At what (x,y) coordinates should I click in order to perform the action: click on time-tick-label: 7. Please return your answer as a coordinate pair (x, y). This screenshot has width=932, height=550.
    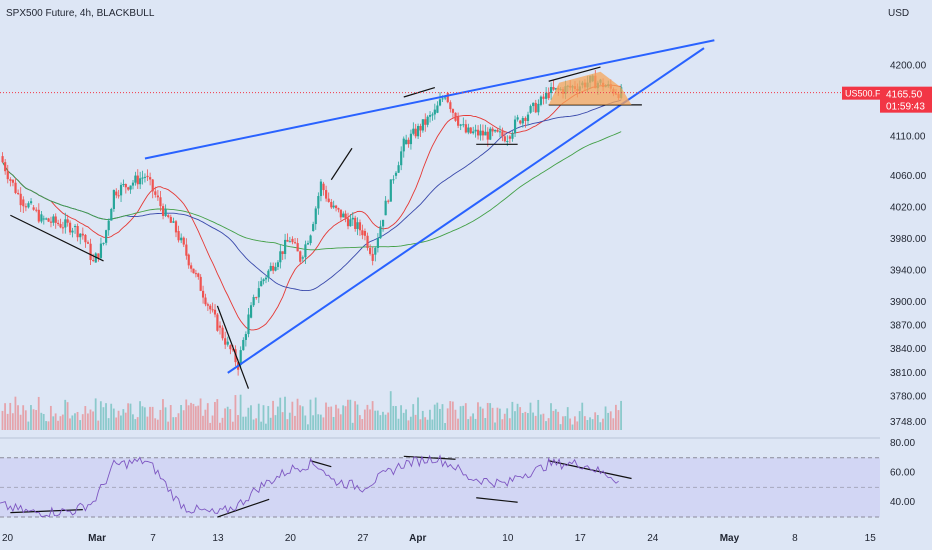
    Looking at the image, I should click on (153, 538).